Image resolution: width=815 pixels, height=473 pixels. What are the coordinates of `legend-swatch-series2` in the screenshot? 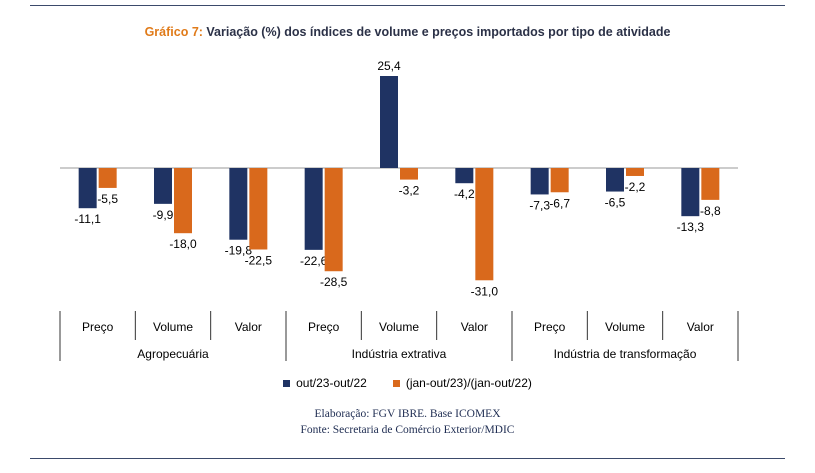 It's located at (396, 383).